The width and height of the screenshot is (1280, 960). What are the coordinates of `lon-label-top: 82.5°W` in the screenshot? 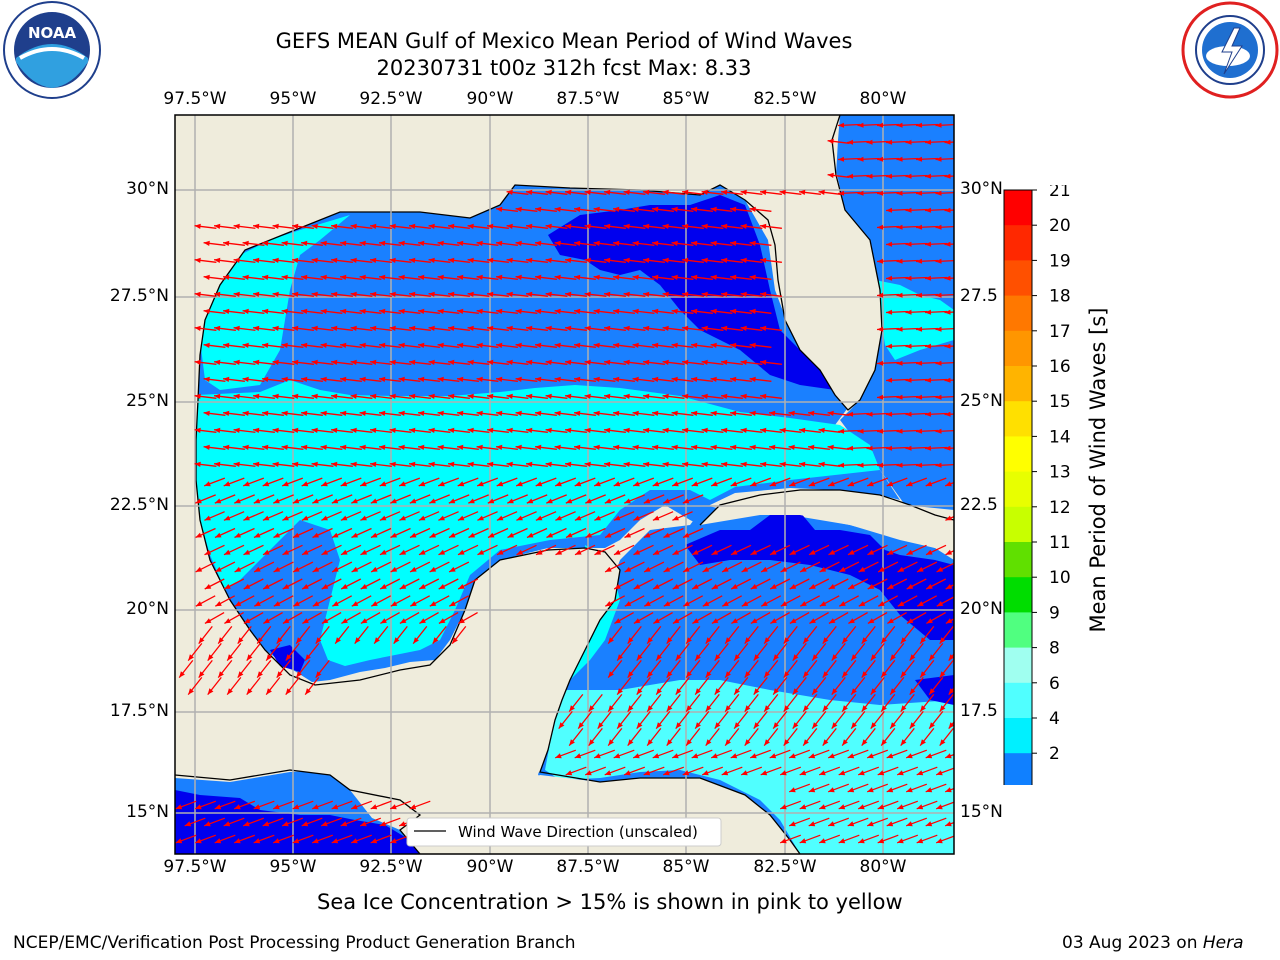 It's located at (785, 99).